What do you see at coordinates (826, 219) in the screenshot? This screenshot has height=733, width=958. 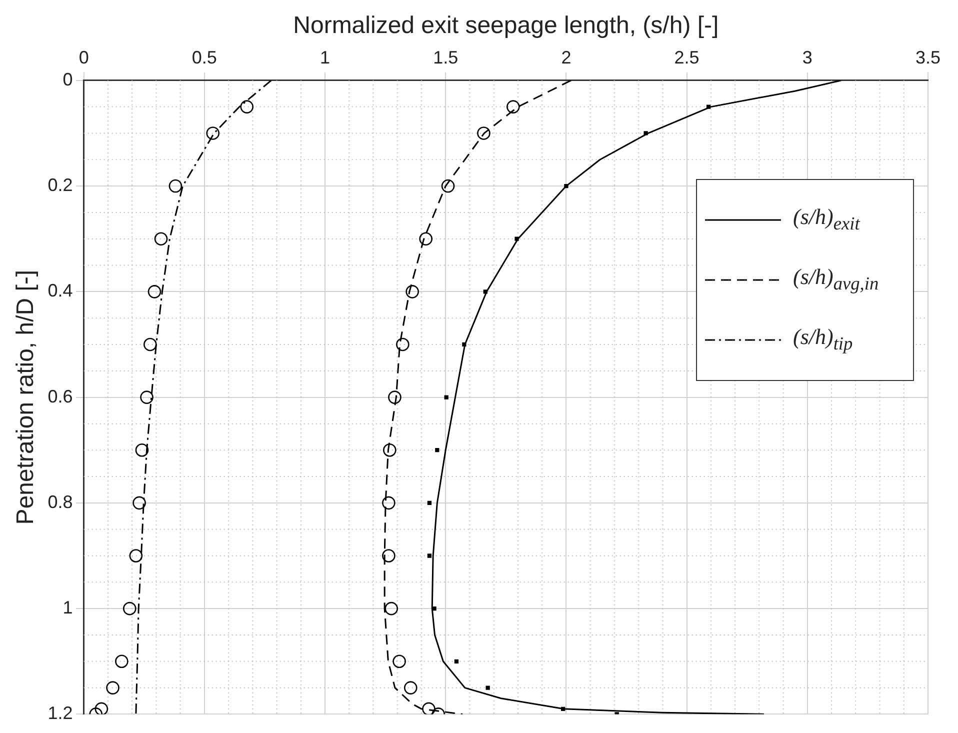 I see `legend-label: (s/h)$_{exit}$` at bounding box center [826, 219].